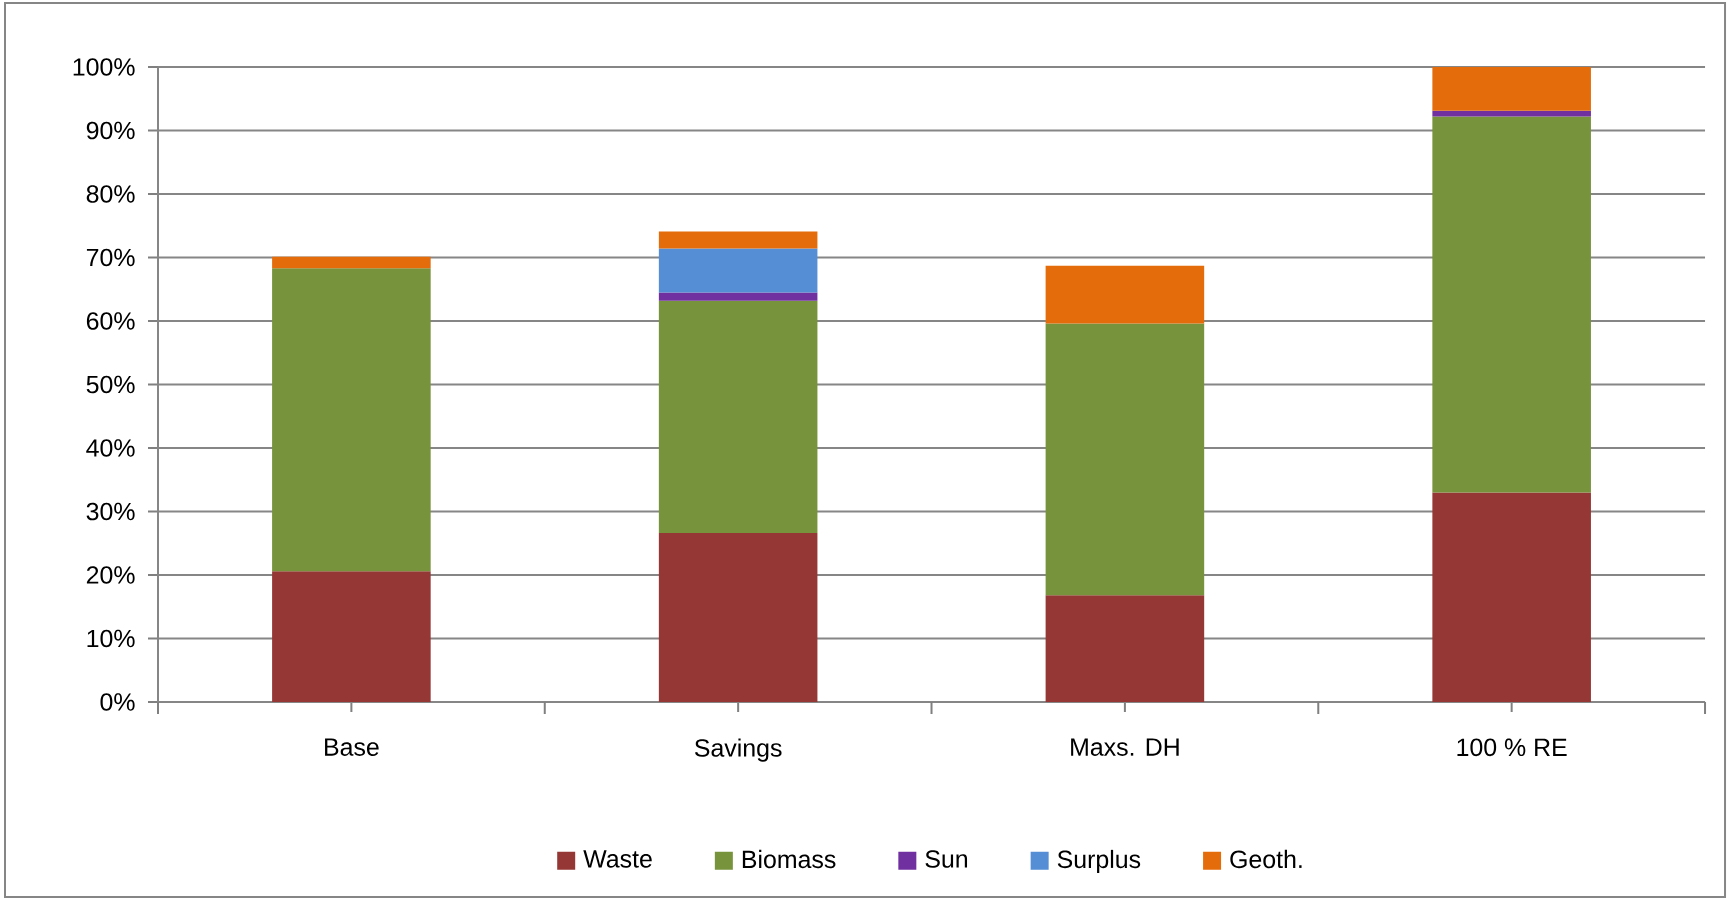 This screenshot has height=900, width=1730. What do you see at coordinates (1266, 859) in the screenshot?
I see `legend-label: Geoth.` at bounding box center [1266, 859].